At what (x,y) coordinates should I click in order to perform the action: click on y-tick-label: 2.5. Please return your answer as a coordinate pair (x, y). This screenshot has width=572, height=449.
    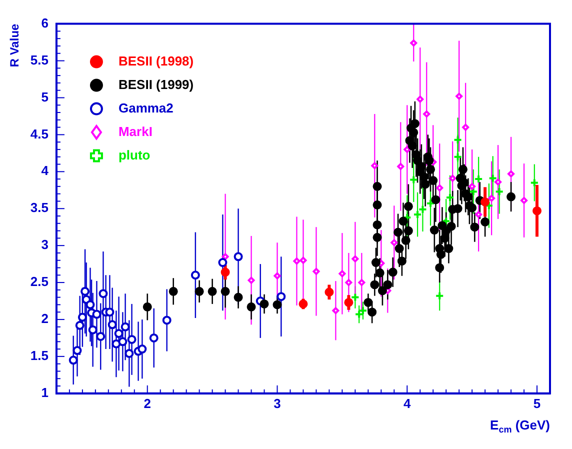
    Looking at the image, I should click on (39, 282).